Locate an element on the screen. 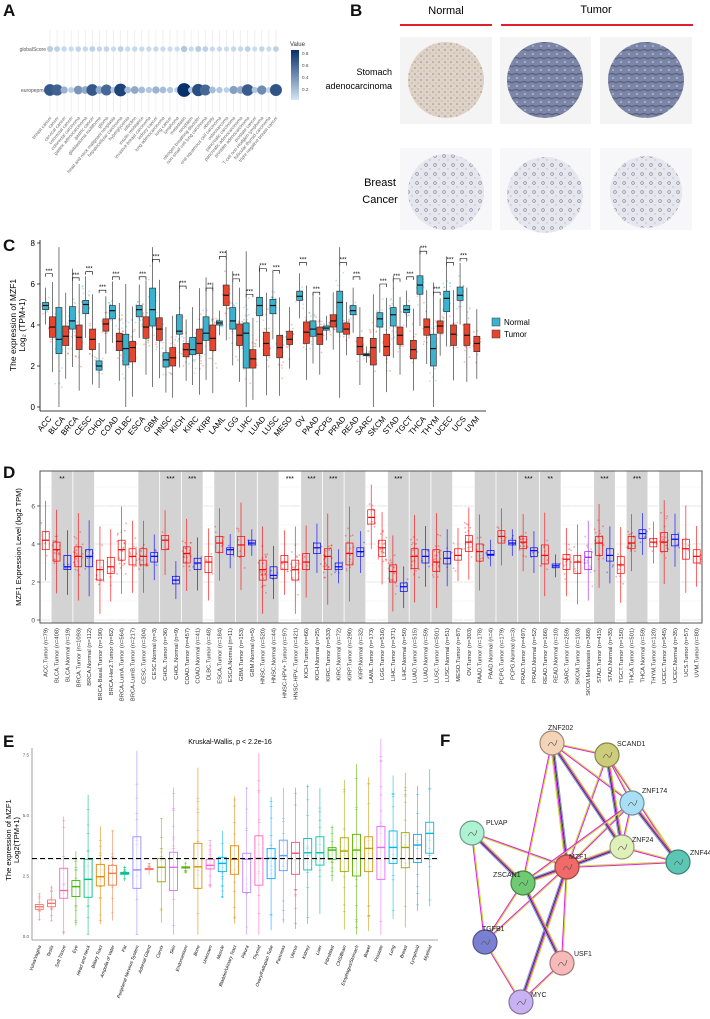 This screenshot has height=1019, width=710. y-axis-title: The expression of MZF1 is located at coordinates (8, 839).